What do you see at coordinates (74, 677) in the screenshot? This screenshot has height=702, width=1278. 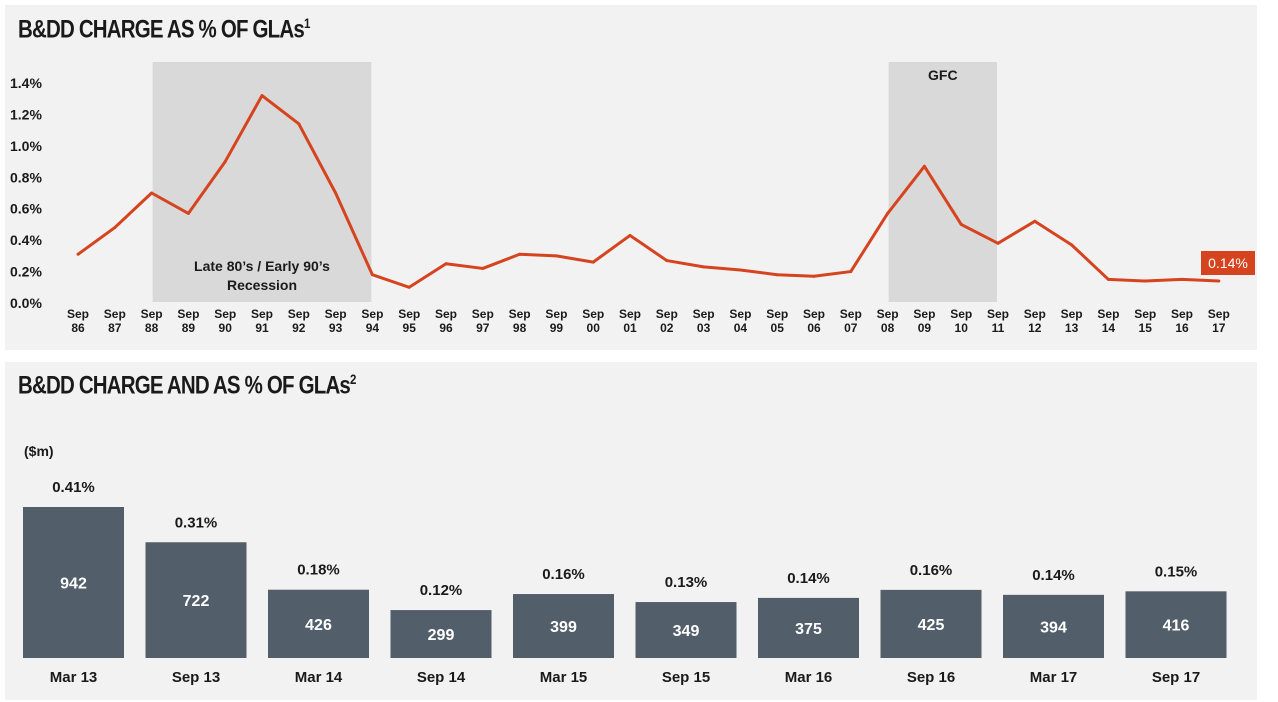 I see `x-category-label: Mar 13` at bounding box center [74, 677].